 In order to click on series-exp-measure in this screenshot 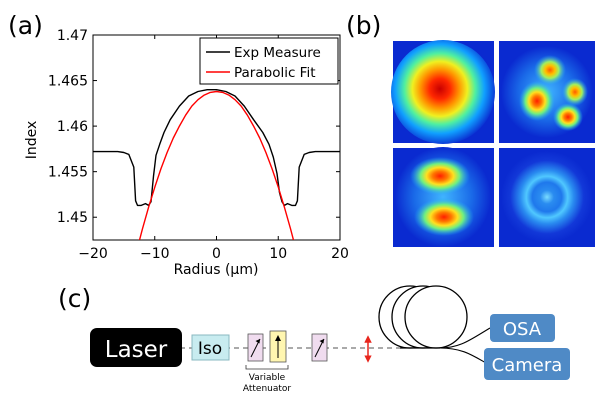, I will do `click(216, 147)`.